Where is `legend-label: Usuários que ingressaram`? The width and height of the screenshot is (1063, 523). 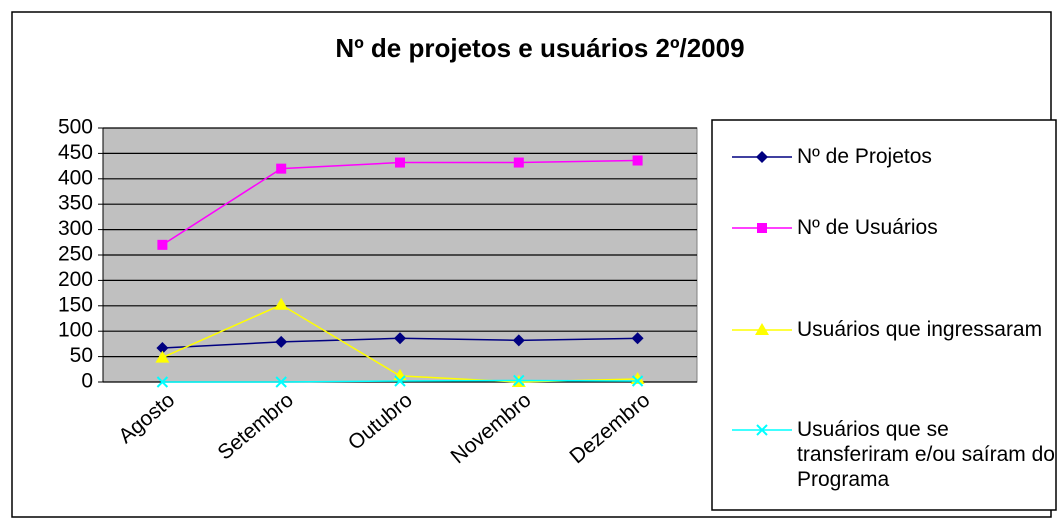 legend-label: Usuários que ingressaram is located at coordinates (920, 329).